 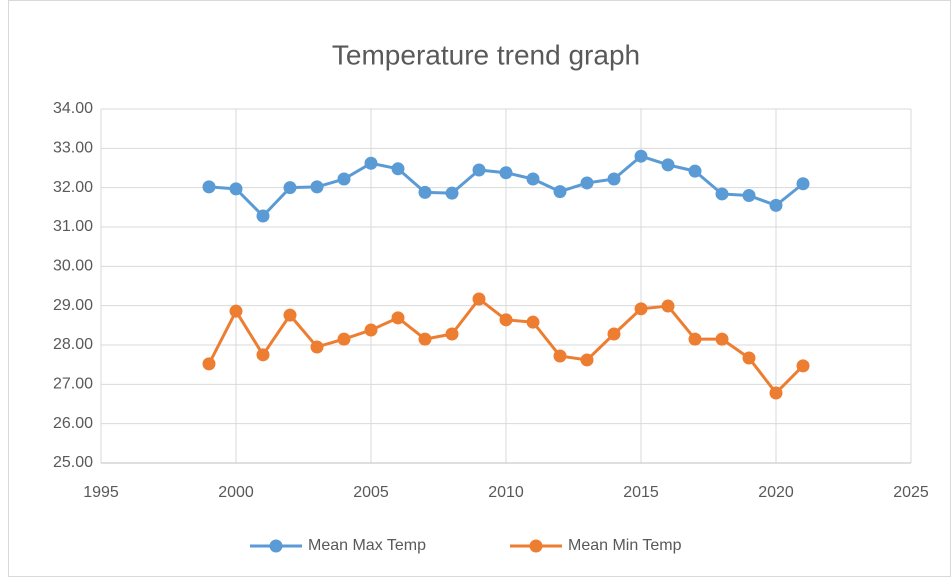 I want to click on x-tick-label: 2010, so click(x=506, y=492).